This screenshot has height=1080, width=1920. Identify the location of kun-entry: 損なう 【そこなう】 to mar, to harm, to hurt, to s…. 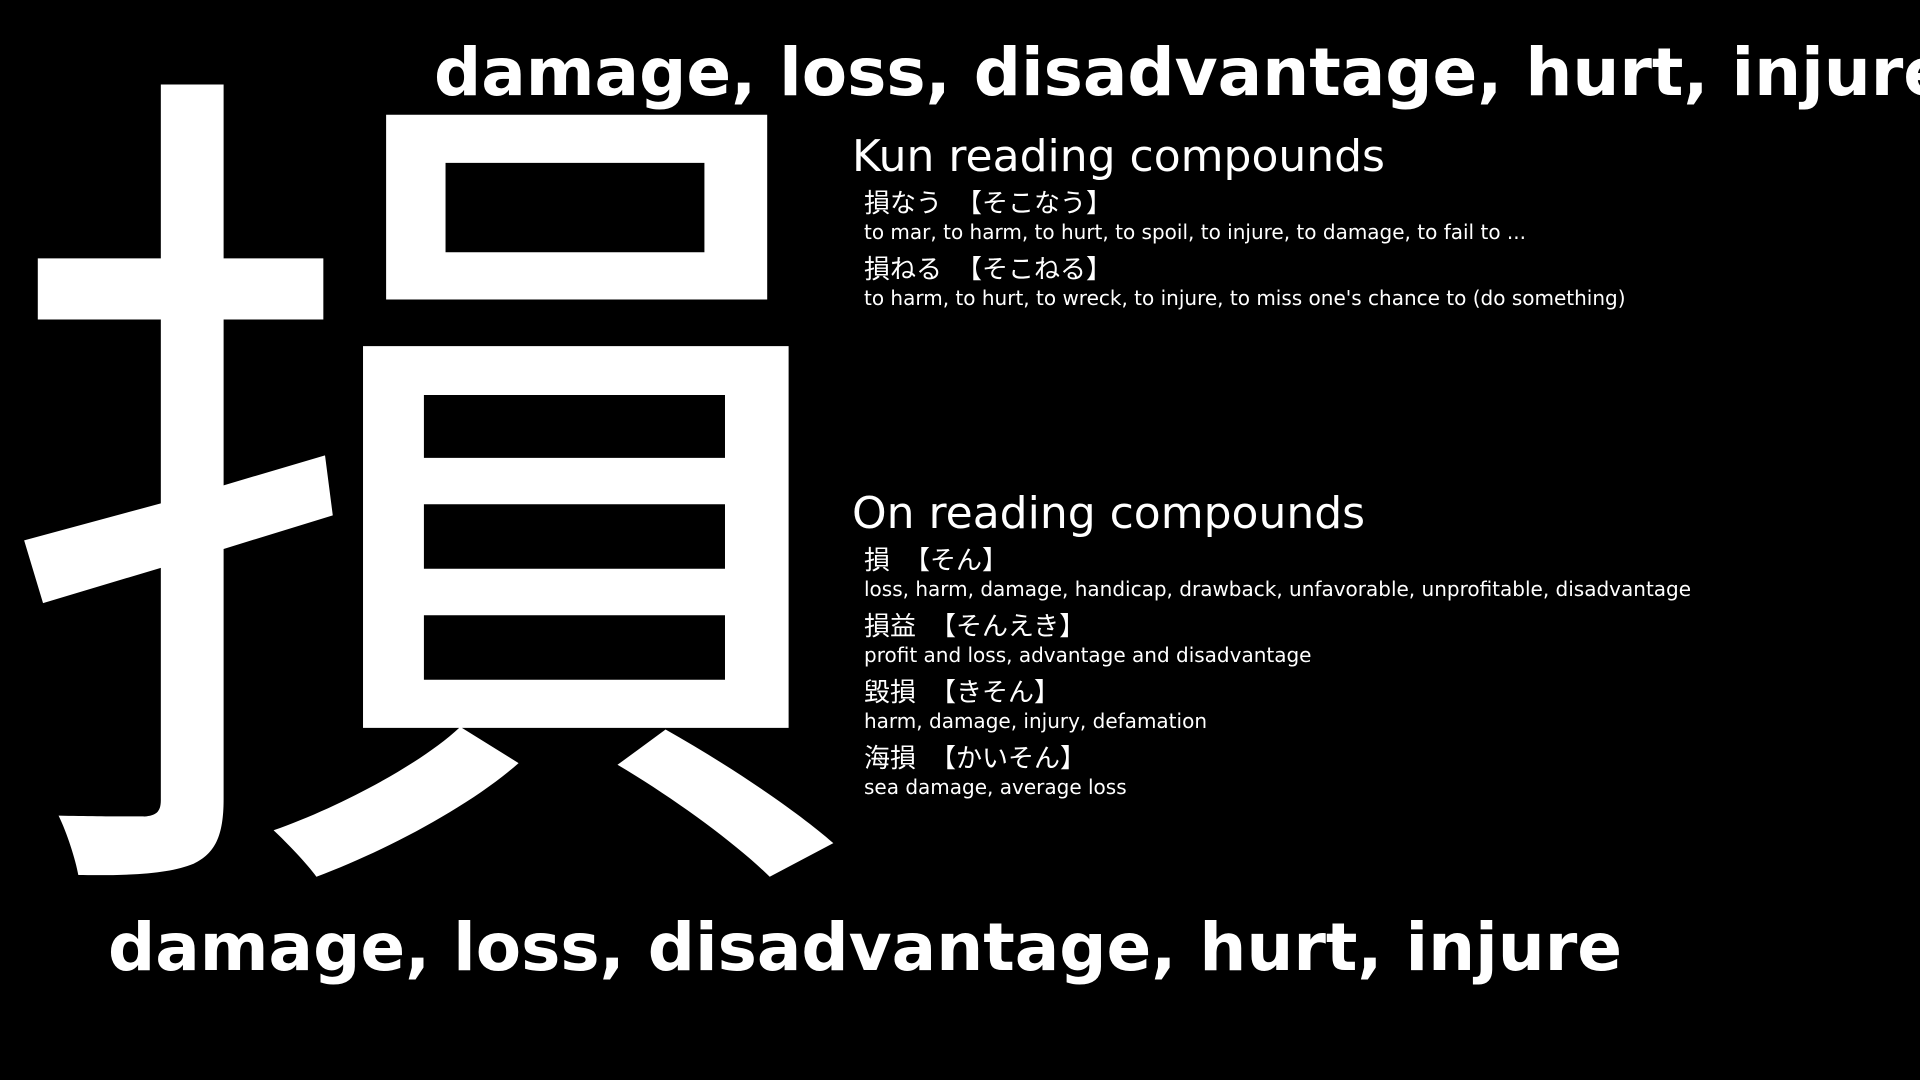
(1378, 216).